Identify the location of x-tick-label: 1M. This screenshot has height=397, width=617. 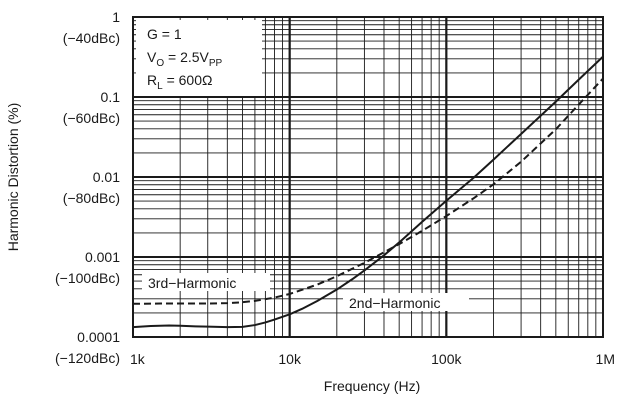
(605, 359).